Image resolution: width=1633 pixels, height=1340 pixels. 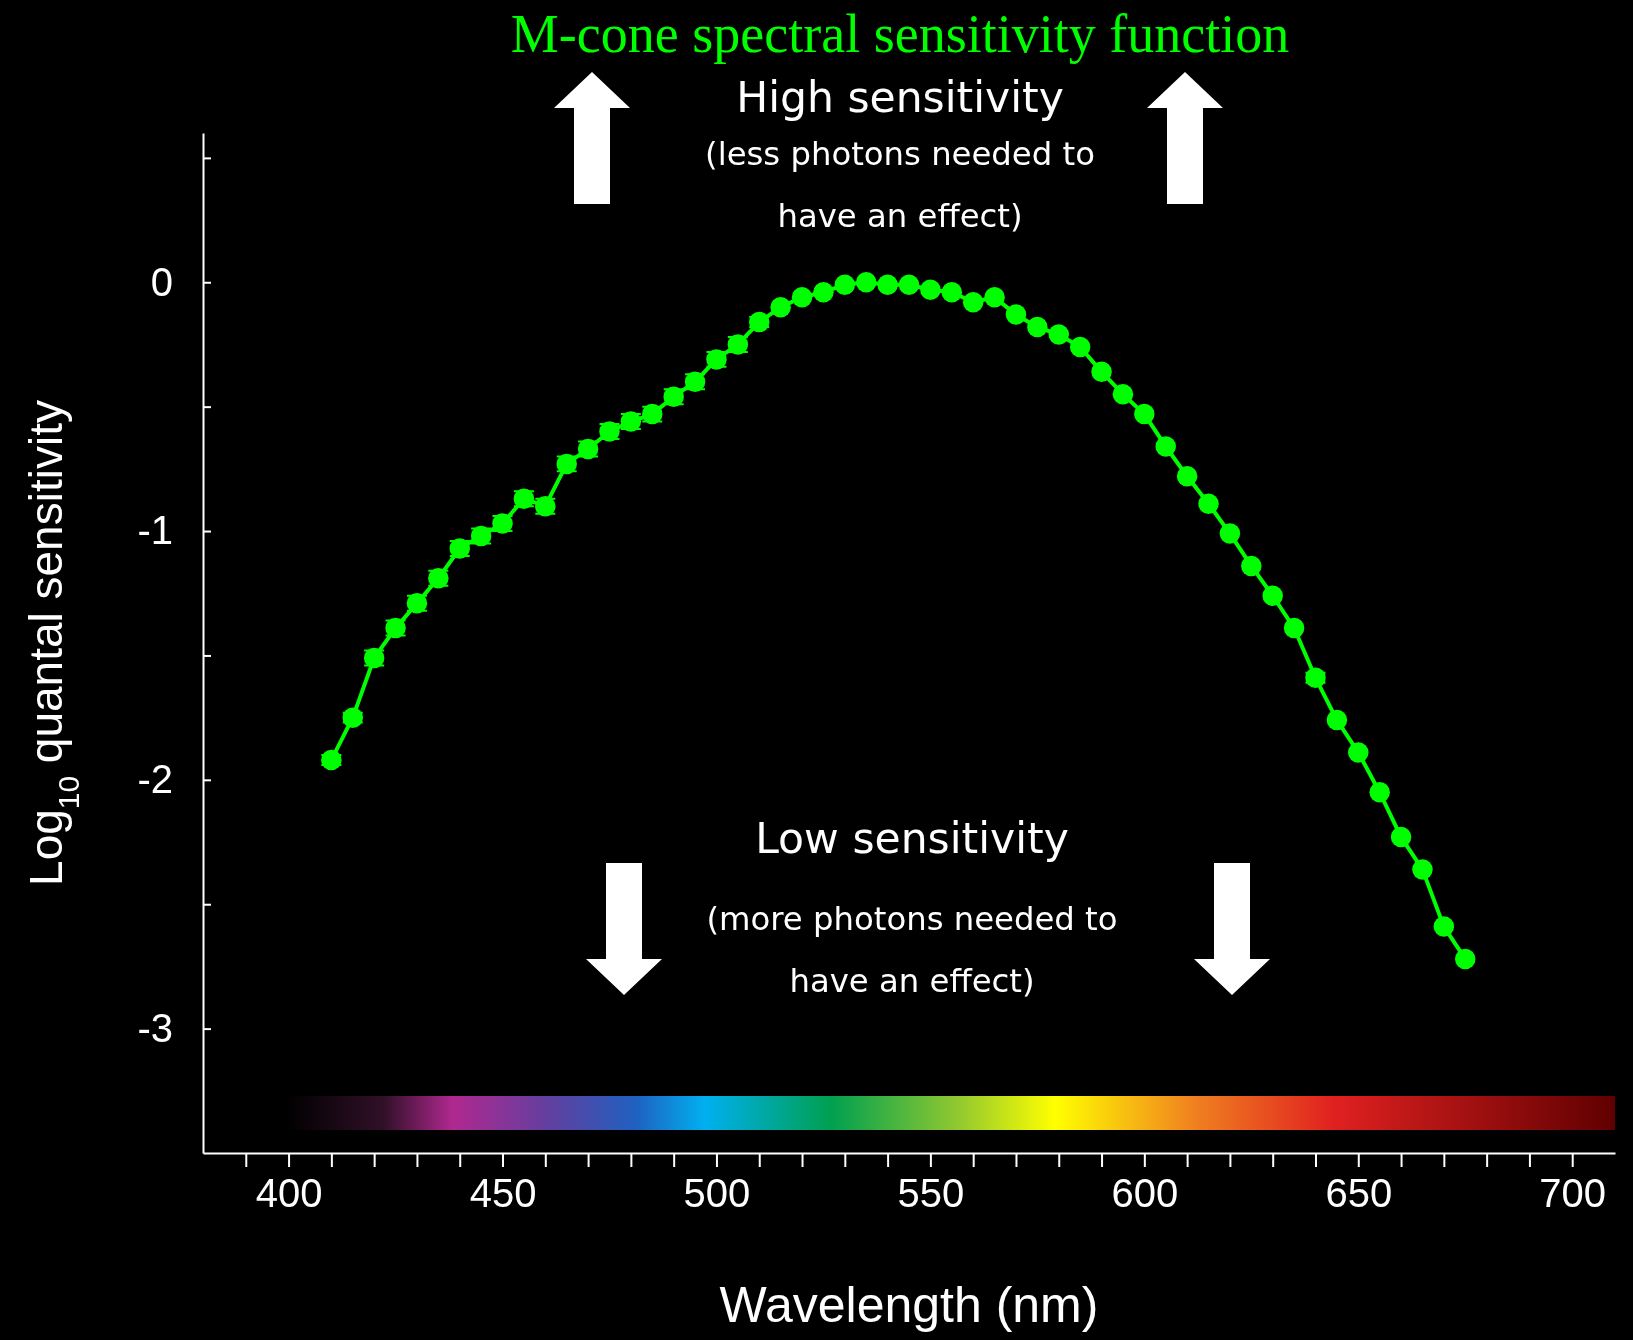 What do you see at coordinates (155, 1027) in the screenshot?
I see `y-tick-label: -3` at bounding box center [155, 1027].